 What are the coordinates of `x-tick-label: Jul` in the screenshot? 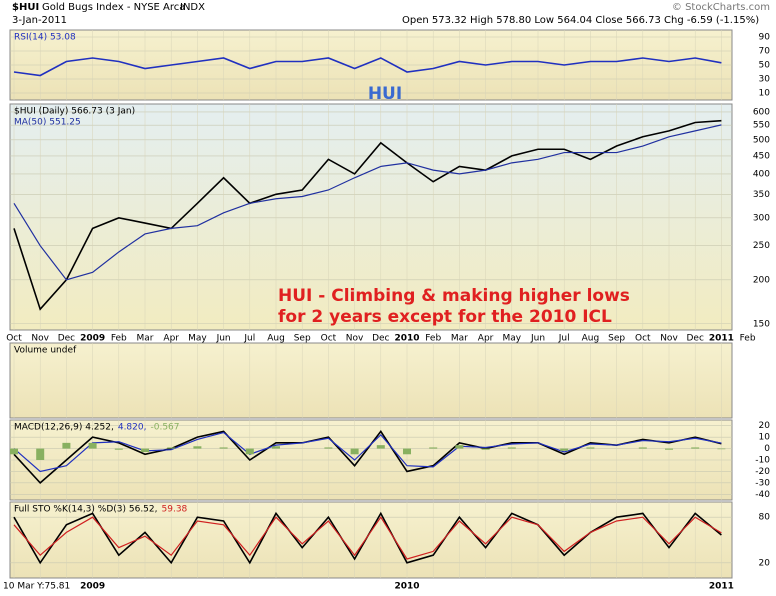 It's located at (564, 339).